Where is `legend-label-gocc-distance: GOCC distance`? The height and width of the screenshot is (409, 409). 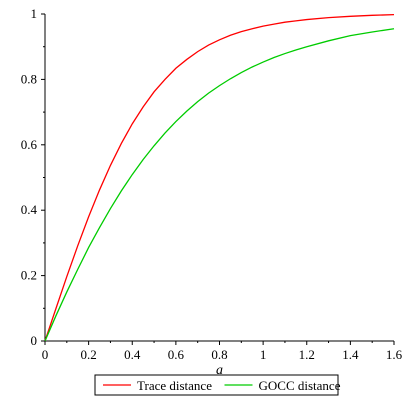 legend-label-gocc-distance: GOCC distance is located at coordinates (300, 385).